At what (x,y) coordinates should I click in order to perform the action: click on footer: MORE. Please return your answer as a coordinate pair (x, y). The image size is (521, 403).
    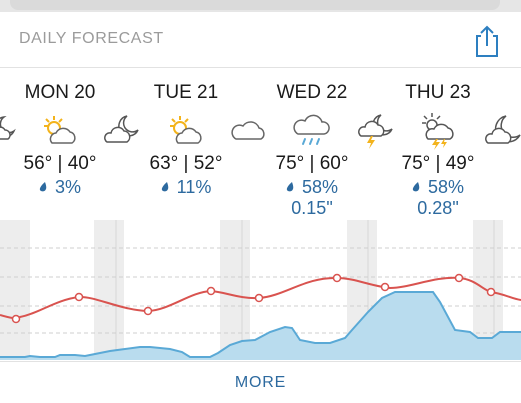
    Looking at the image, I should click on (260, 381).